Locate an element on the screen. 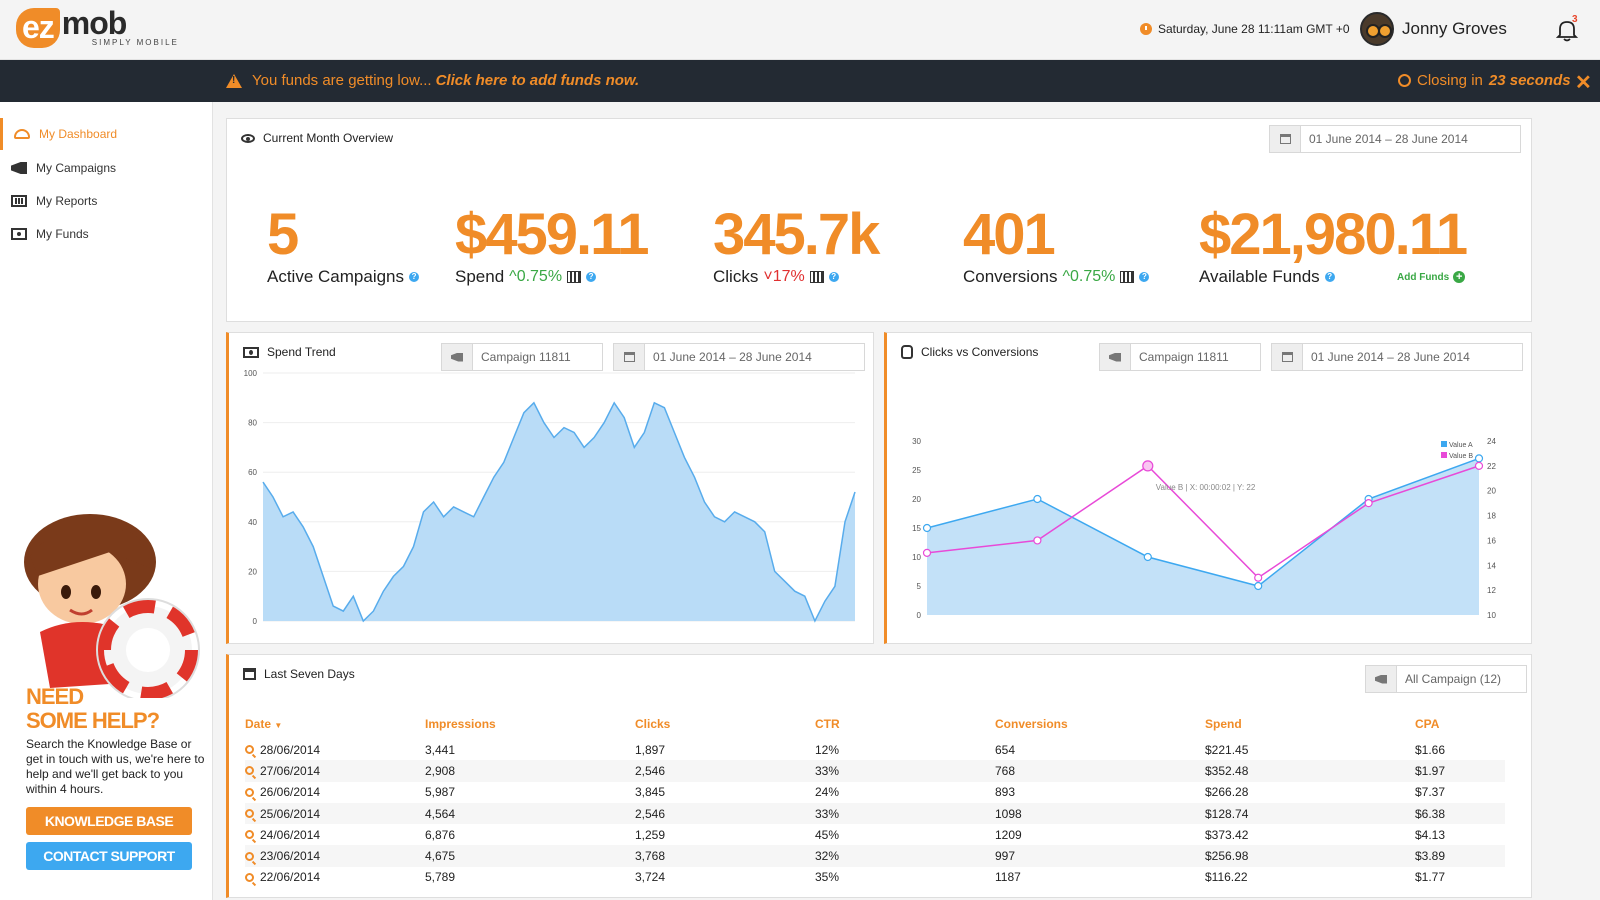 This screenshot has height=900, width=1600. table-row: 23/06/2014 4,675 3,768 32% 997 $256.98 $3.89 is located at coordinates (875, 856).